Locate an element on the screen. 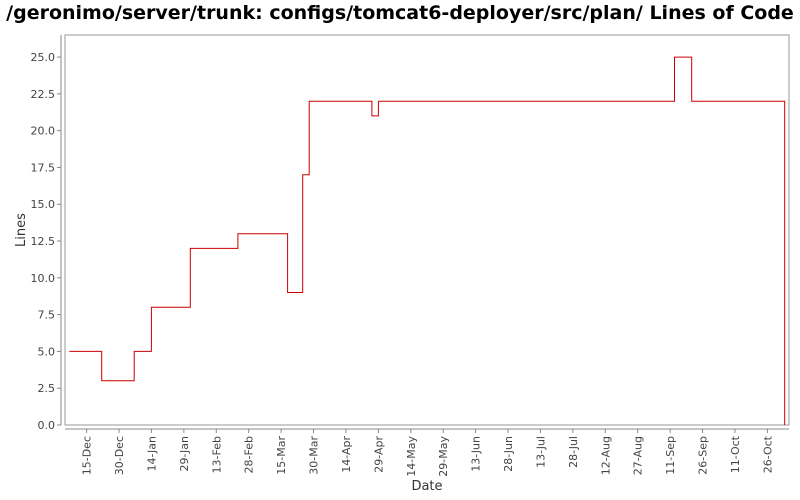 Image resolution: width=800 pixels, height=500 pixels. x-tick-label: 28-Jun is located at coordinates (508, 454).